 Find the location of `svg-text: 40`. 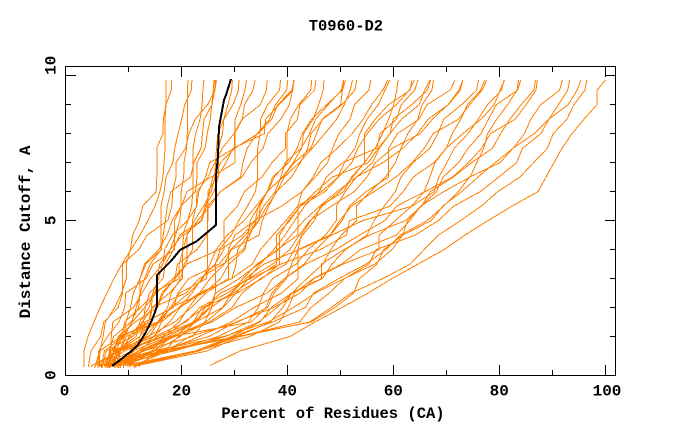

svg-text: 40 is located at coordinates (287, 391).